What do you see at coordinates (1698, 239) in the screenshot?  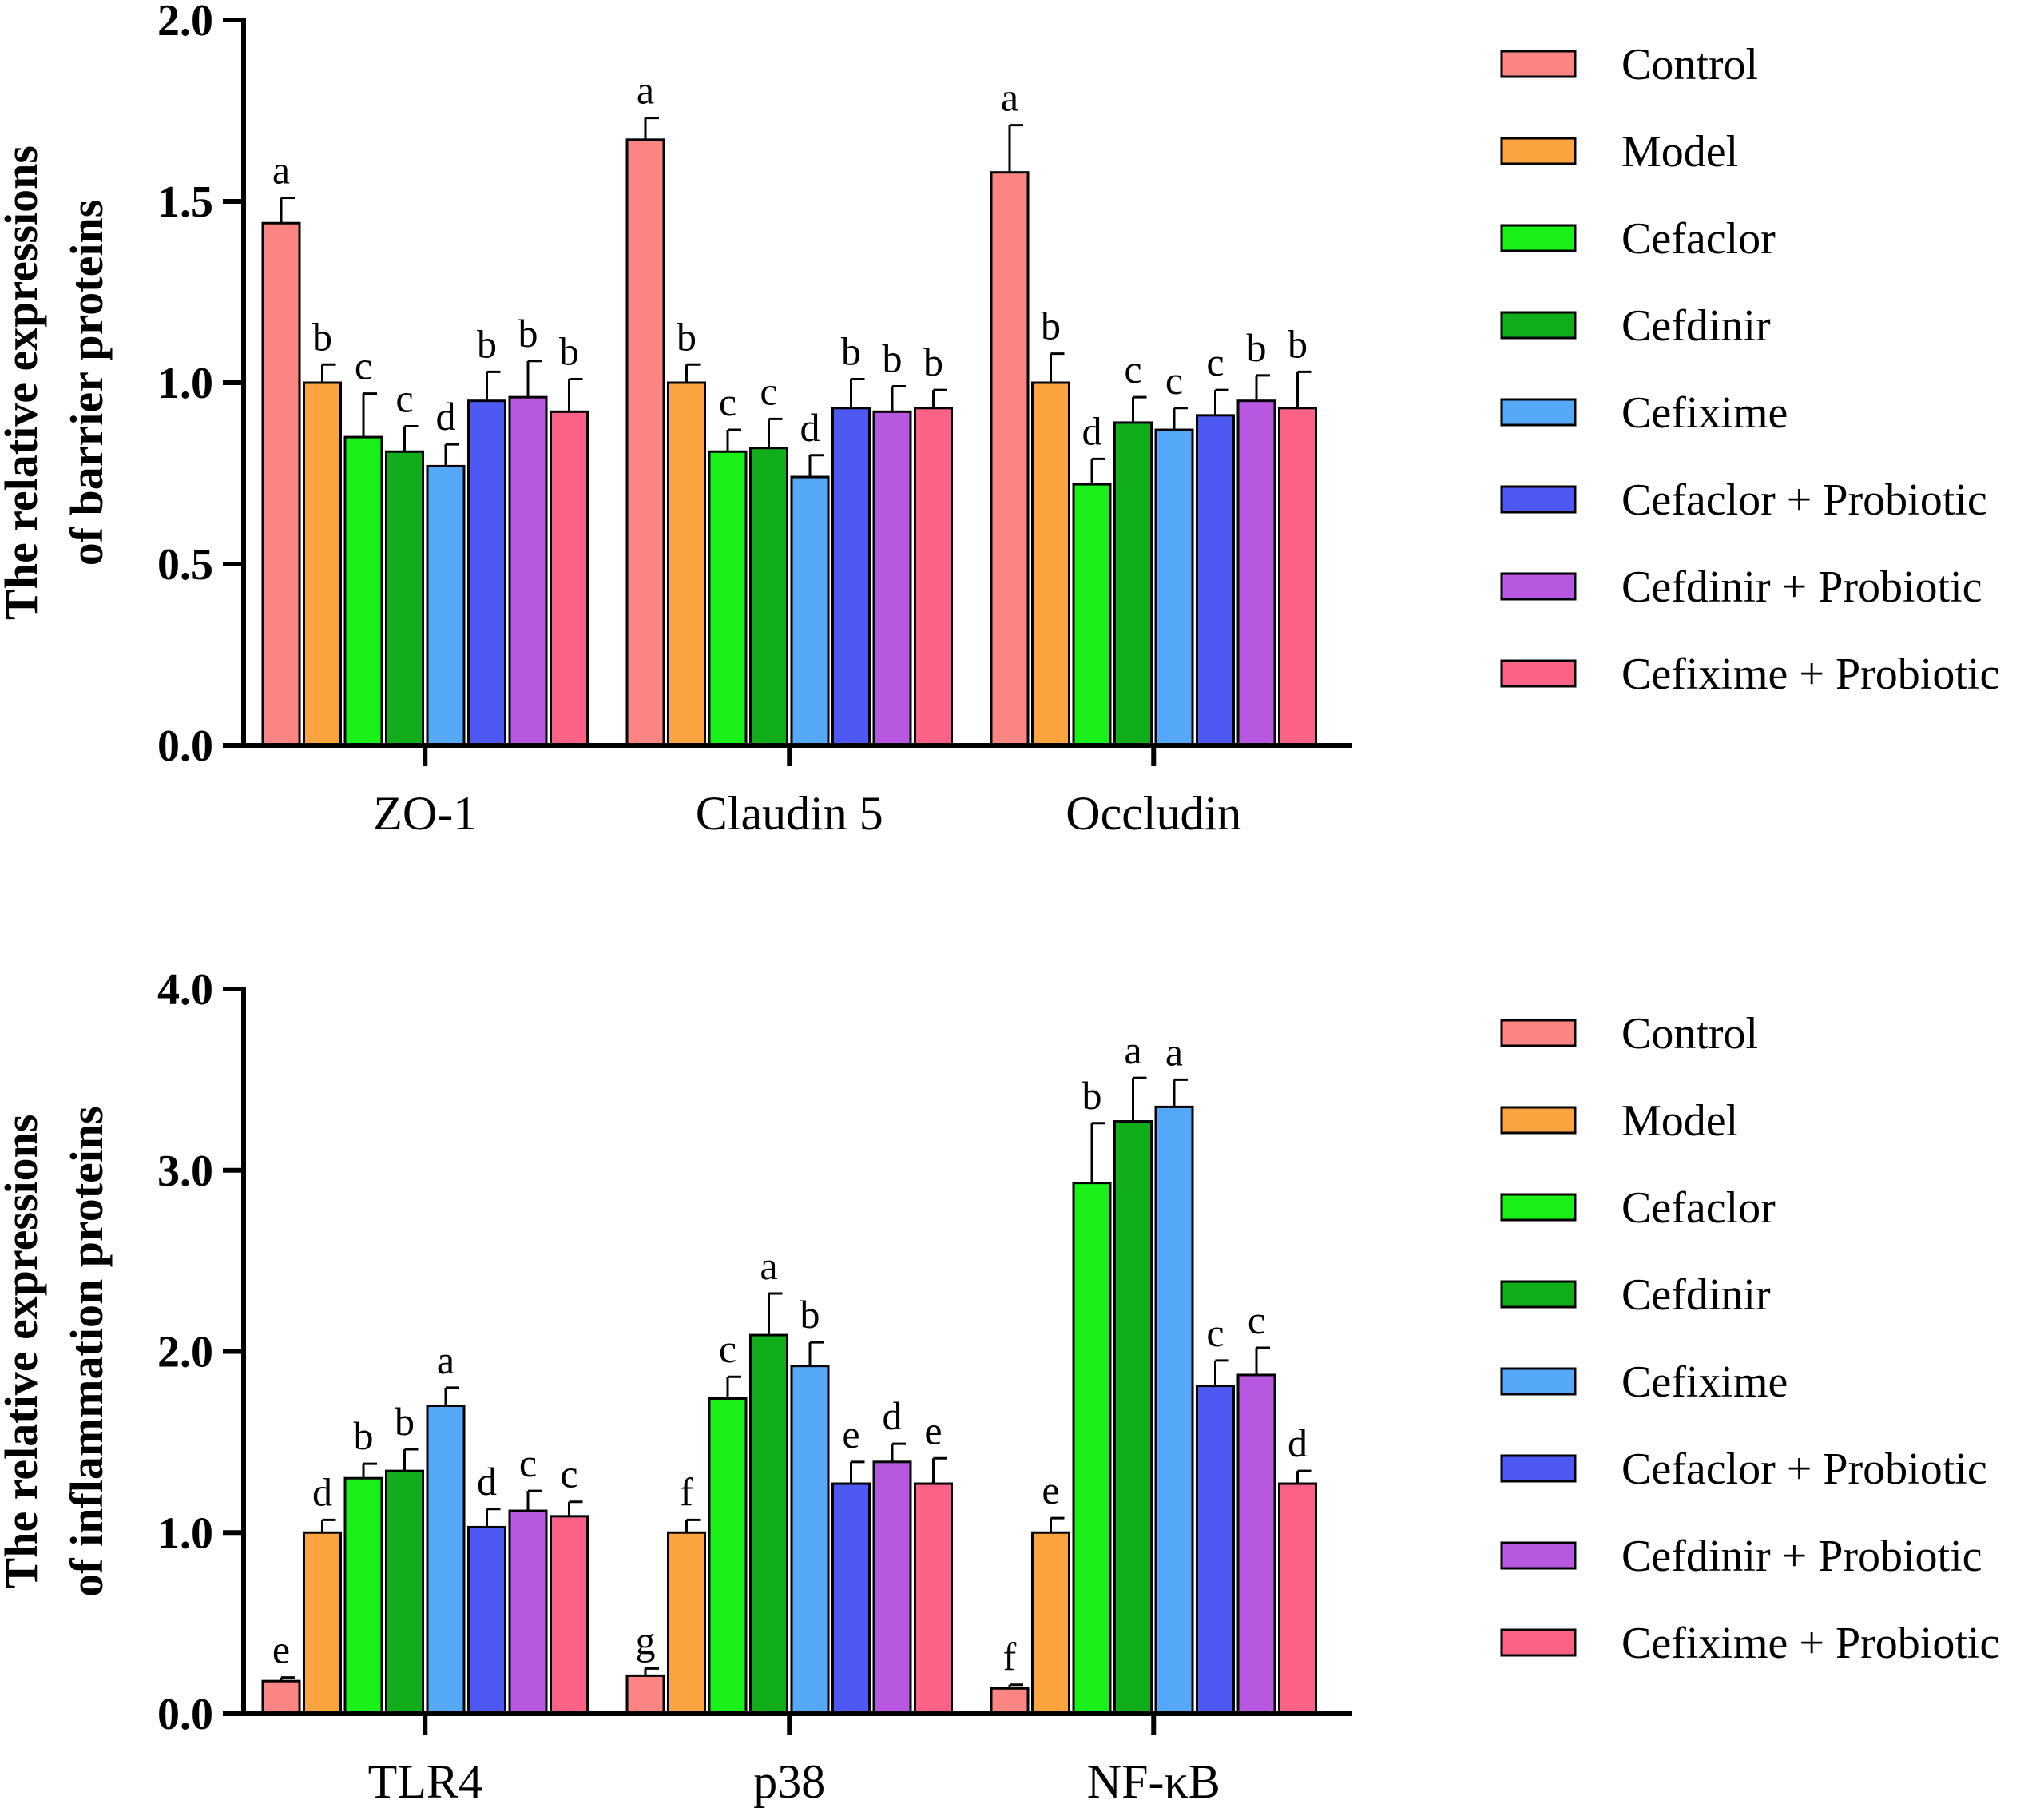 I see `legend-label: Cefaclor` at bounding box center [1698, 239].